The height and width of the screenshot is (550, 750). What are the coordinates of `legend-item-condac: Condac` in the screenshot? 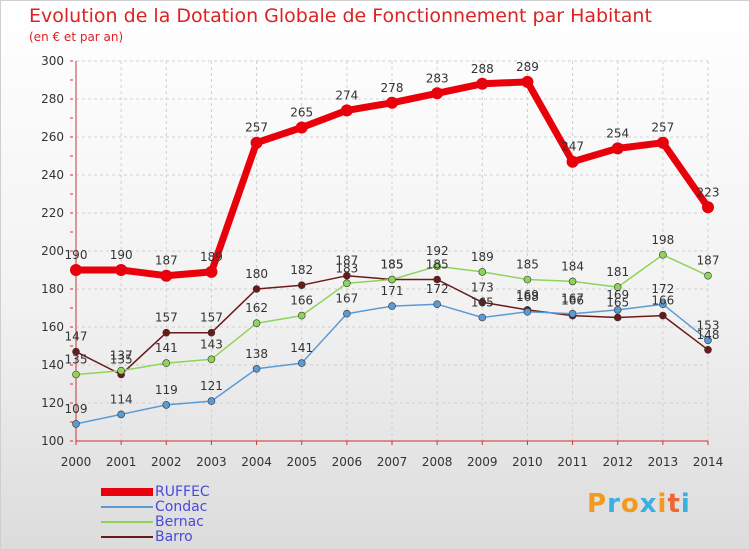 It's located at (201, 507).